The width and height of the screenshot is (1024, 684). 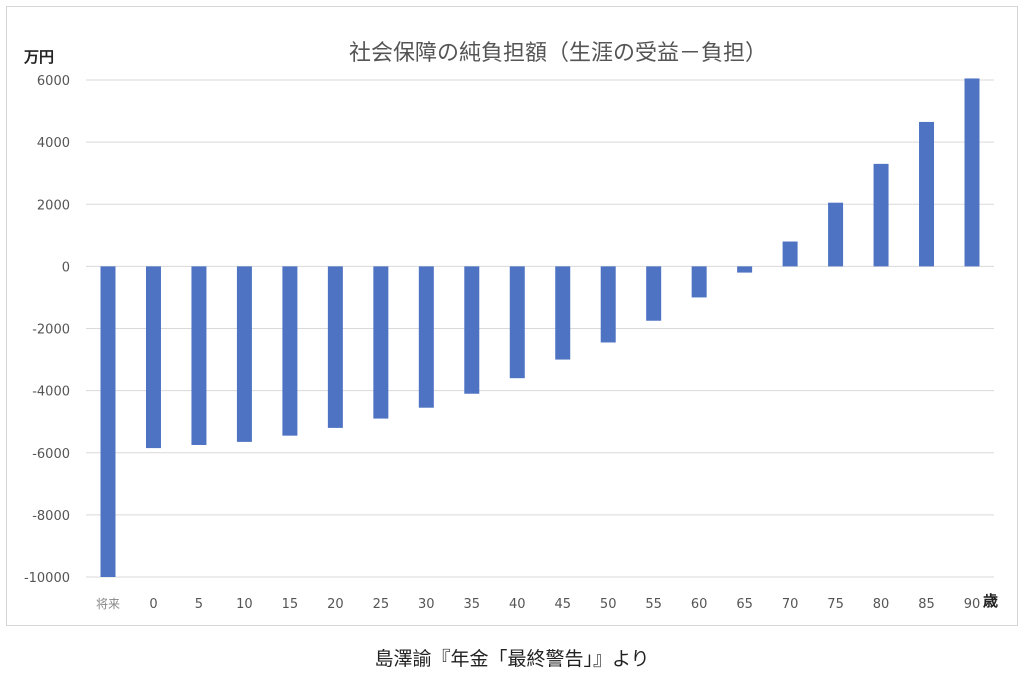 What do you see at coordinates (426, 604) in the screenshot?
I see `x-tick-label: 30` at bounding box center [426, 604].